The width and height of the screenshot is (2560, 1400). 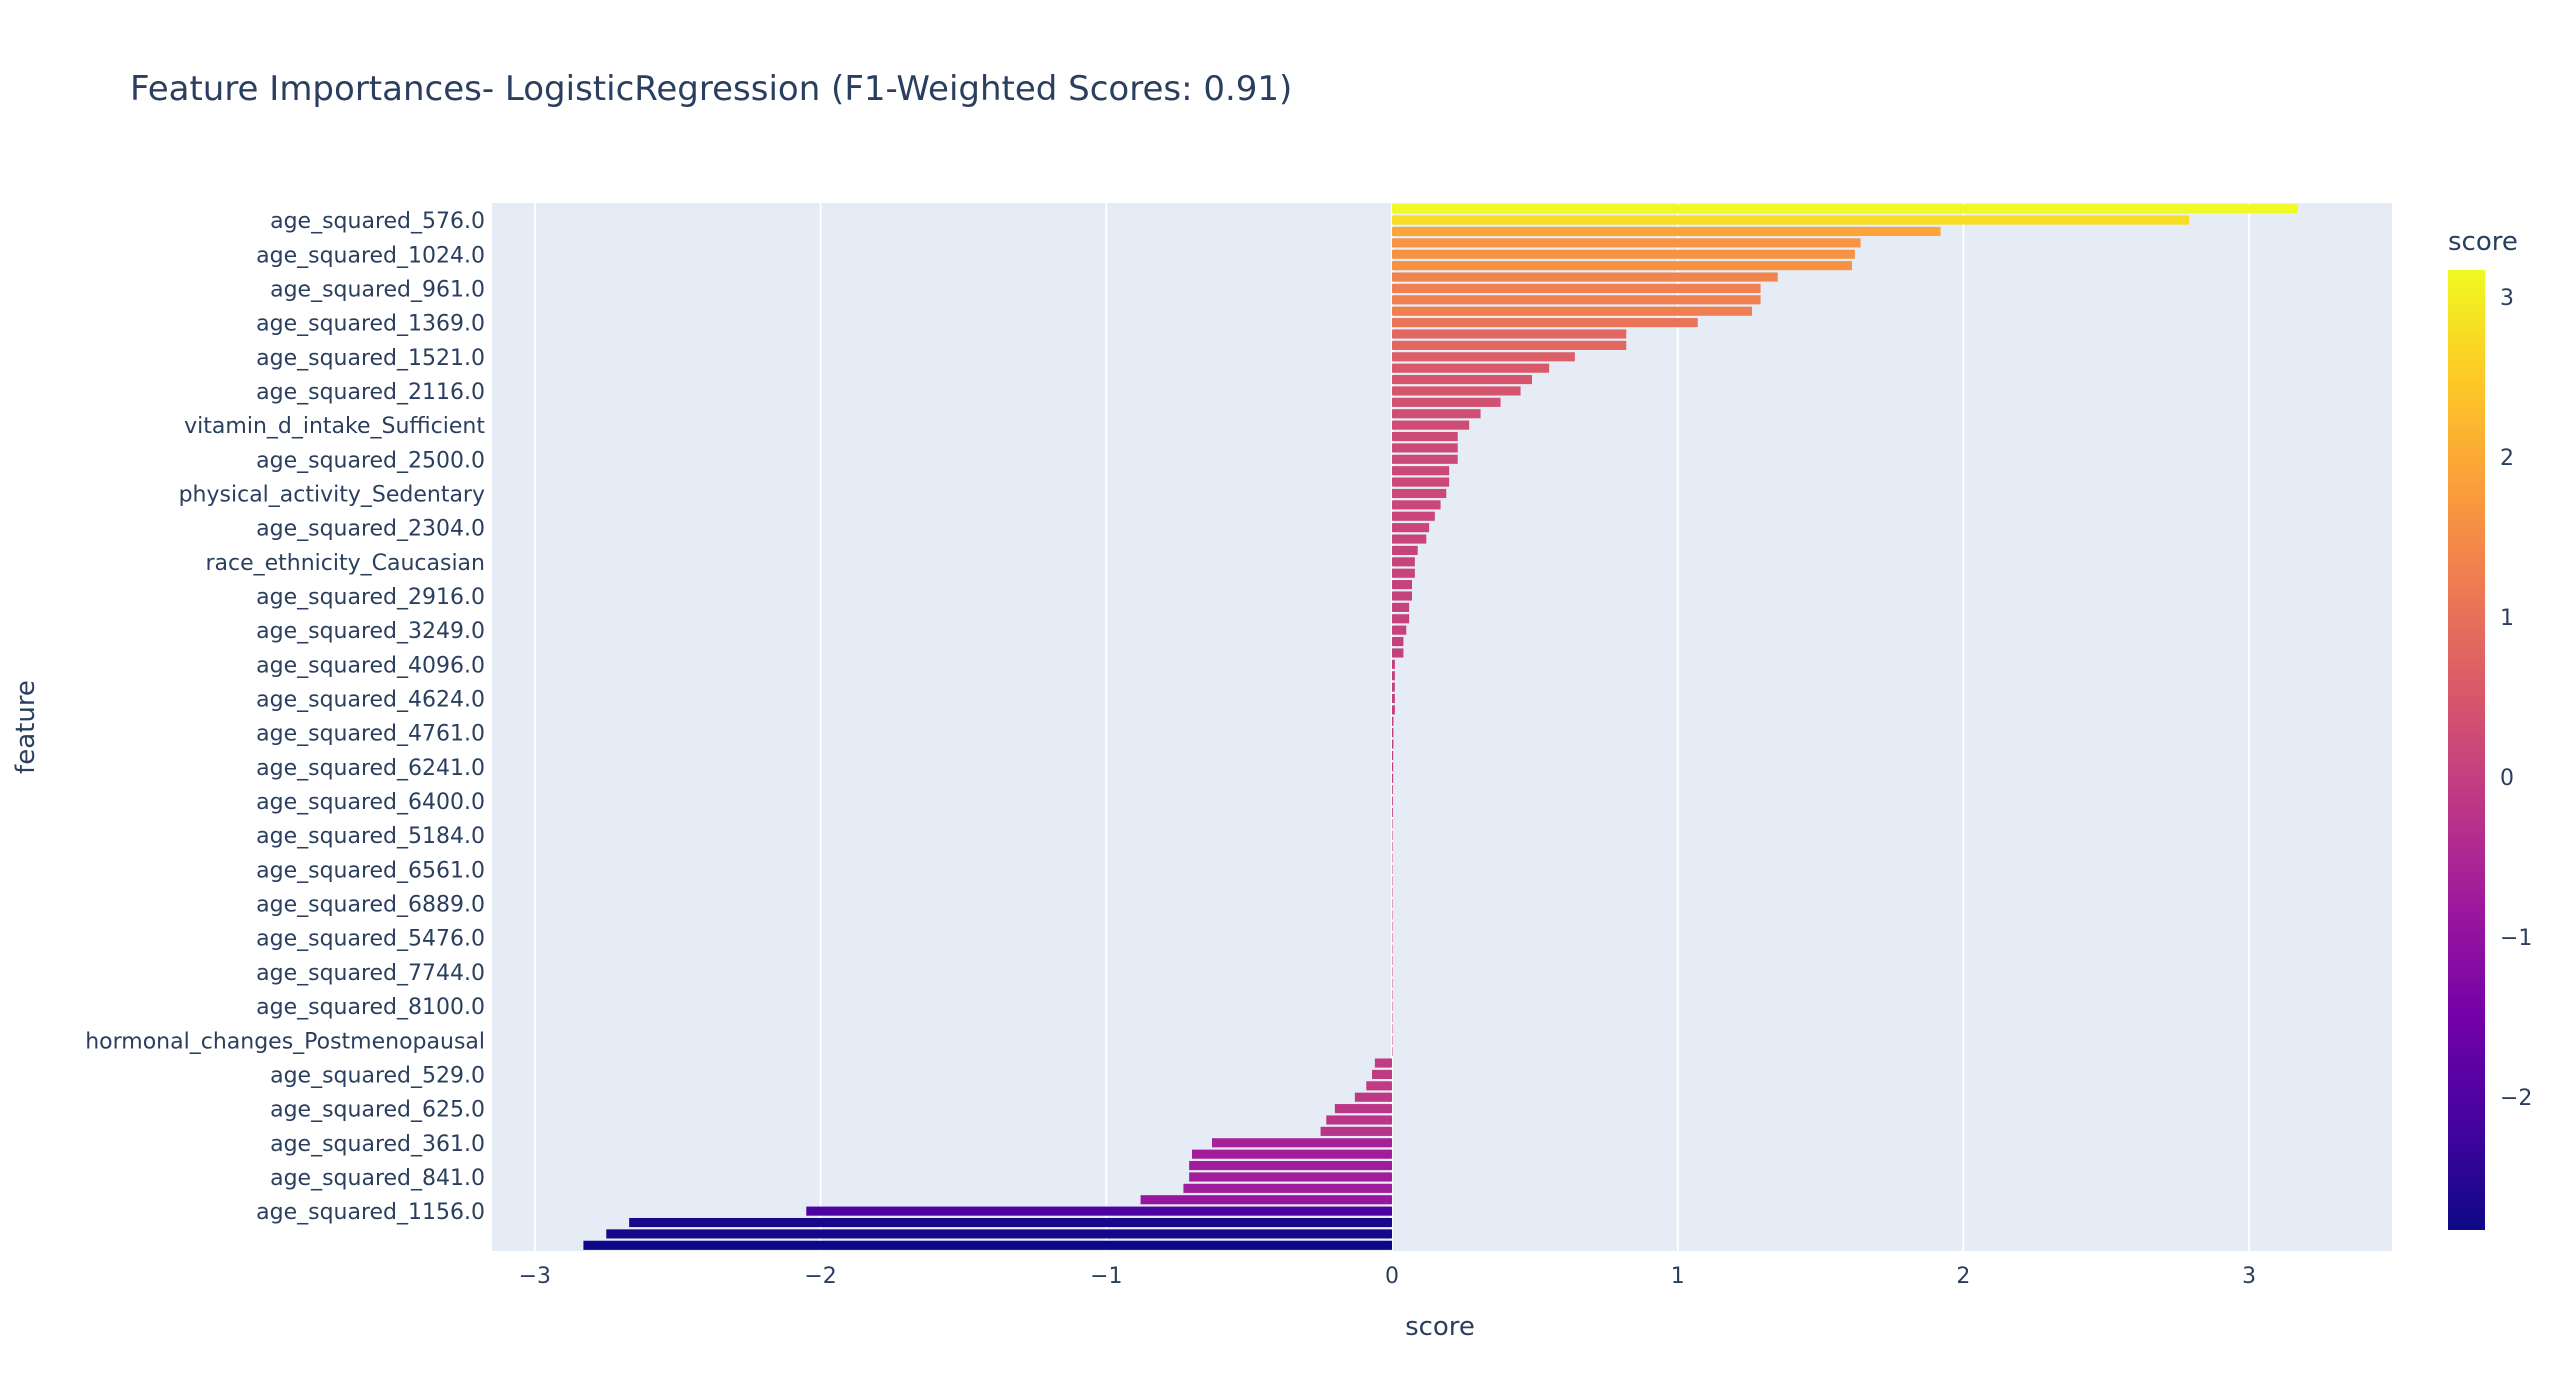 I want to click on y-tick-label: age_squared_1156.0, so click(x=370, y=1212).